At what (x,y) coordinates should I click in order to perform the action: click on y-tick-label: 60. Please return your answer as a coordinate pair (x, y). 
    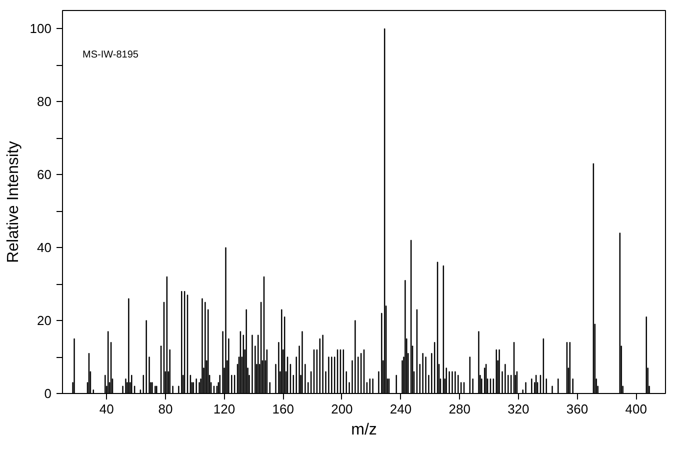
    Looking at the image, I should click on (44, 174).